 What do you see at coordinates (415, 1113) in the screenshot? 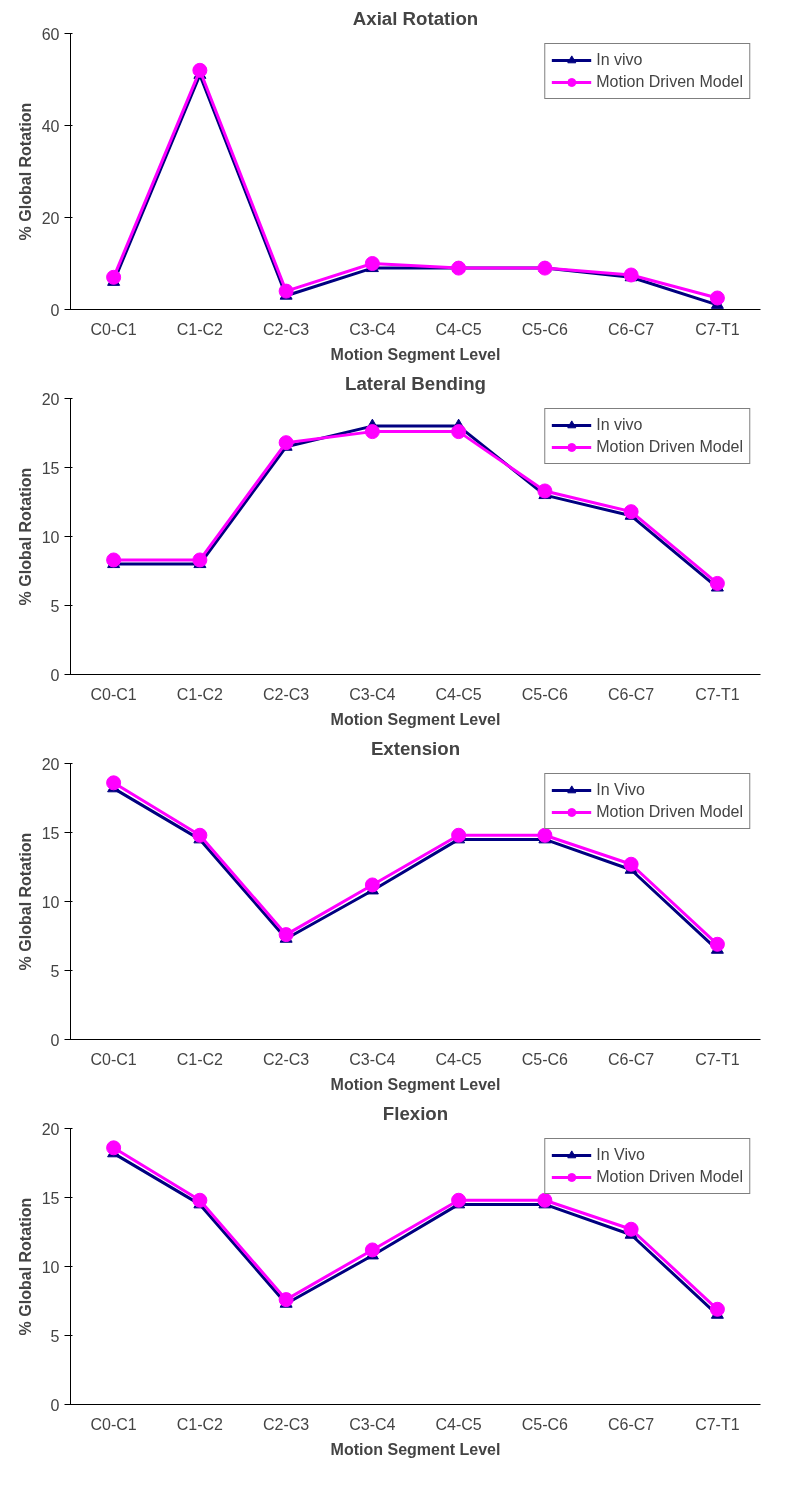
I see `chart-title: Flexion` at bounding box center [415, 1113].